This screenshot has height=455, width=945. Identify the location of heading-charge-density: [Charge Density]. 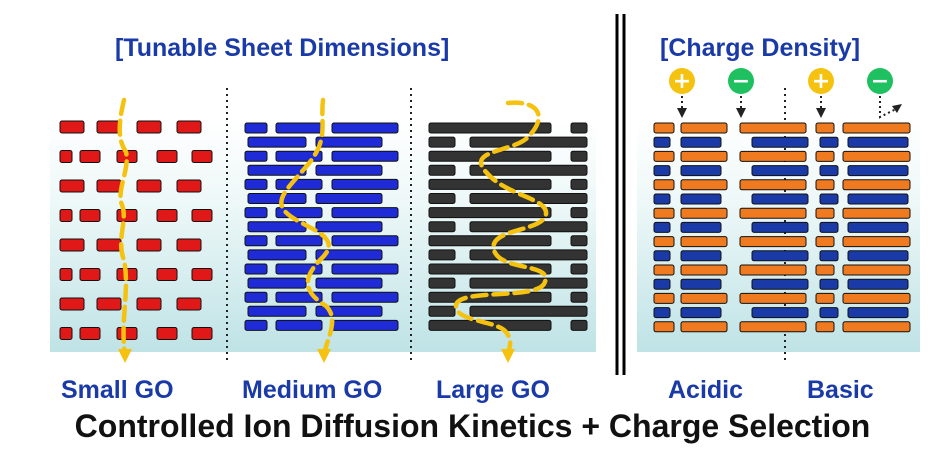
(760, 48).